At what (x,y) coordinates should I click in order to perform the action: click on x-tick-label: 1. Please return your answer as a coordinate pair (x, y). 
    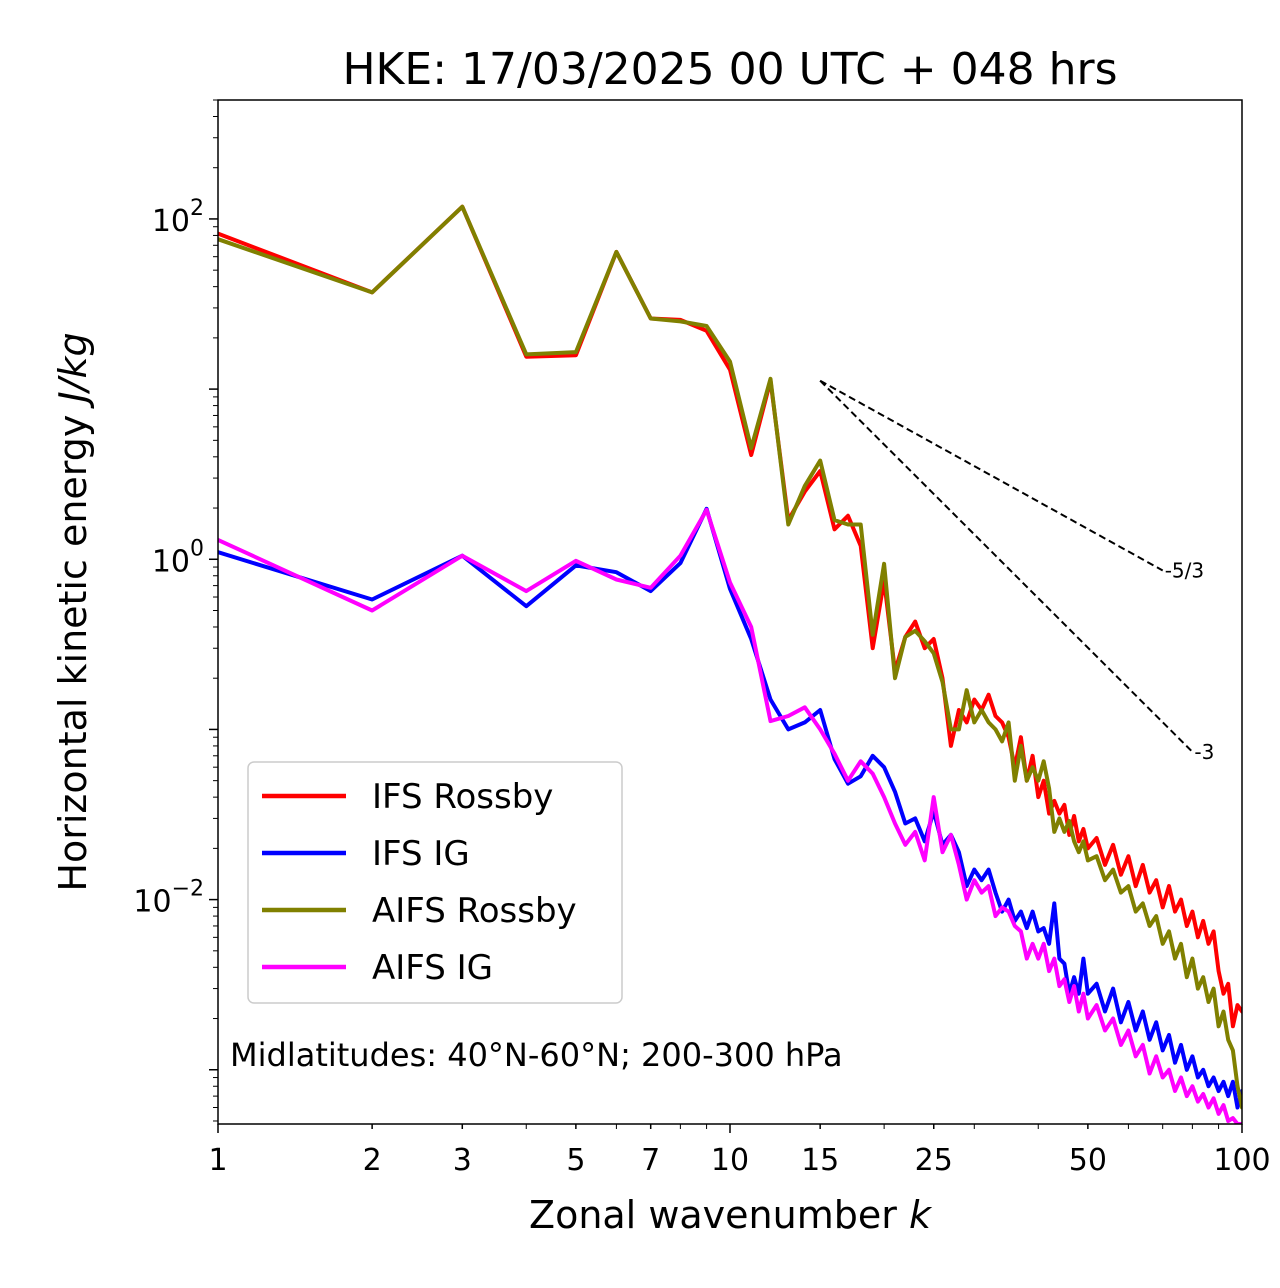
    Looking at the image, I should click on (217, 1160).